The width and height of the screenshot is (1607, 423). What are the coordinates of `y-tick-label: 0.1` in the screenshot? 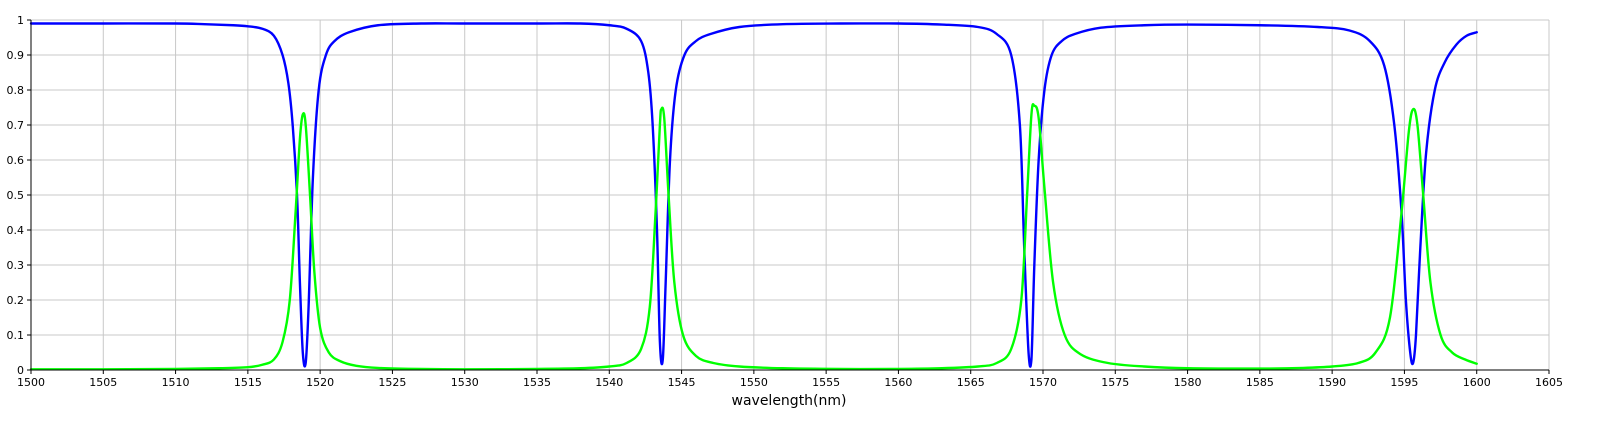 It's located at (16, 335).